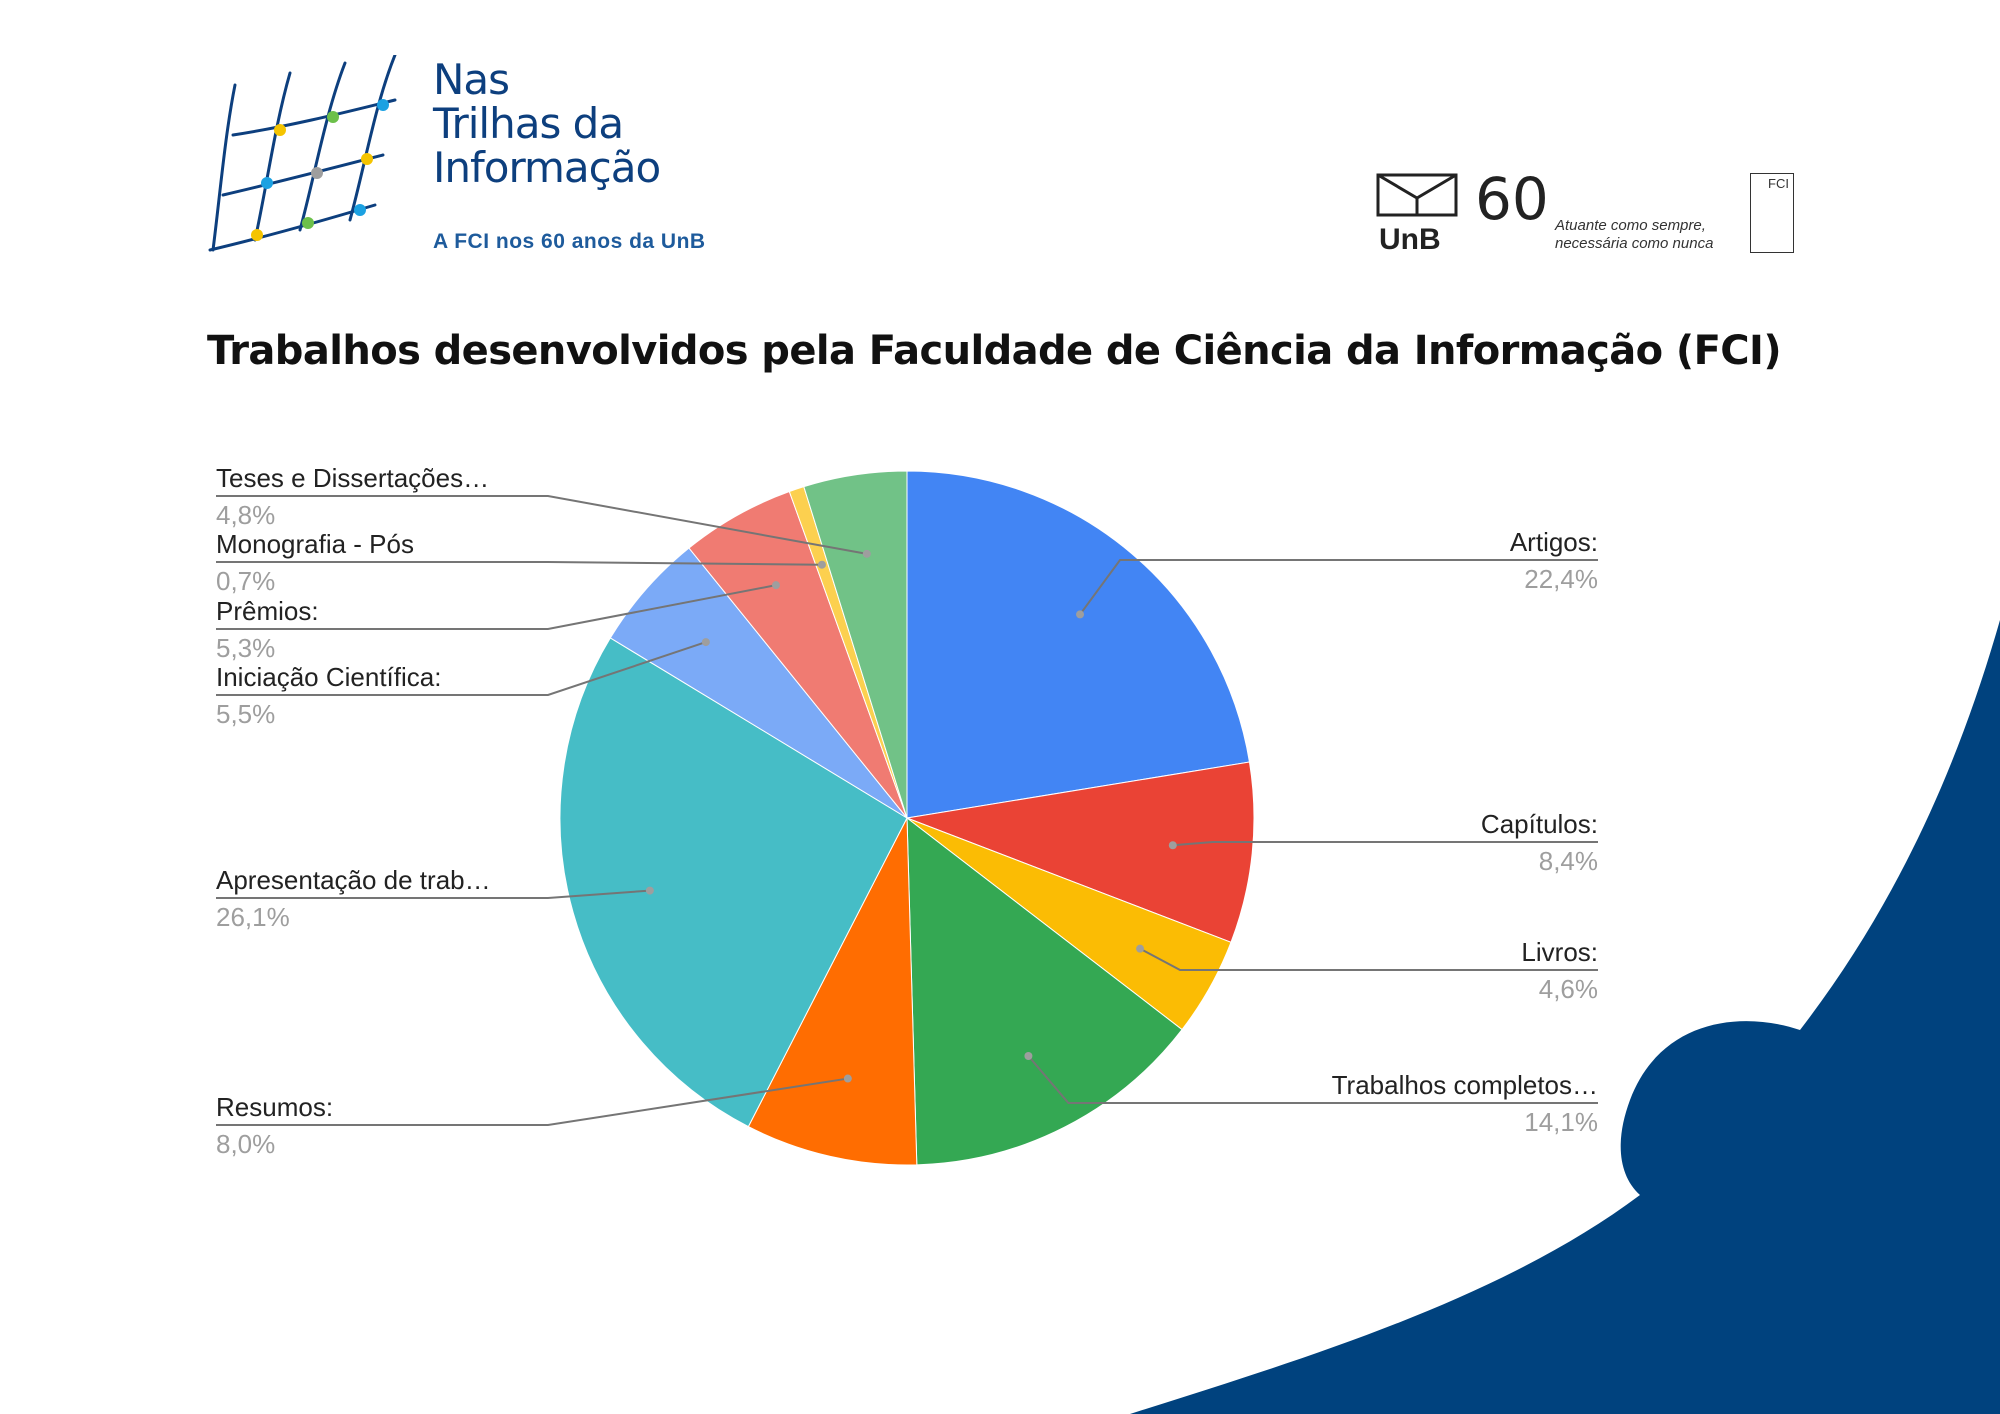 The image size is (2000, 1414). What do you see at coordinates (274, 1107) in the screenshot?
I see `slice-label: Resumos:` at bounding box center [274, 1107].